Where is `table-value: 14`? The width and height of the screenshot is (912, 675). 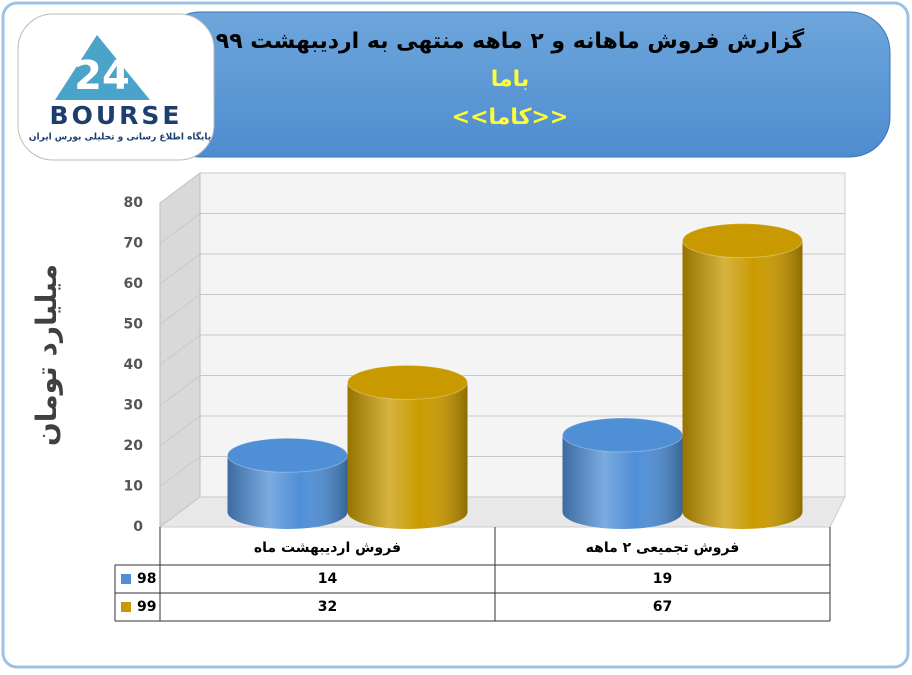
table-value: 14 is located at coordinates (328, 579).